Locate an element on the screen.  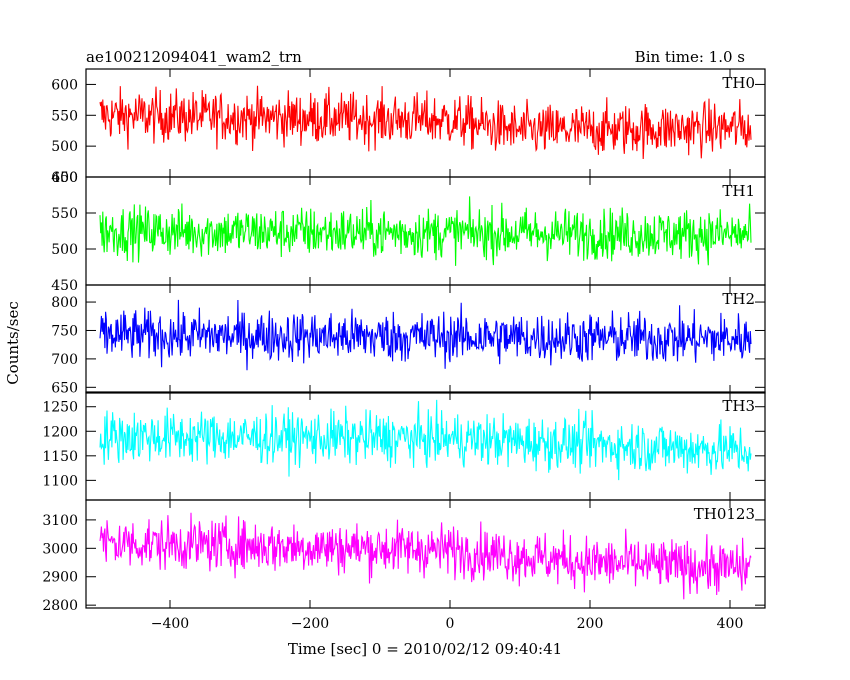
y-tick-label: 750 is located at coordinates (64, 331).